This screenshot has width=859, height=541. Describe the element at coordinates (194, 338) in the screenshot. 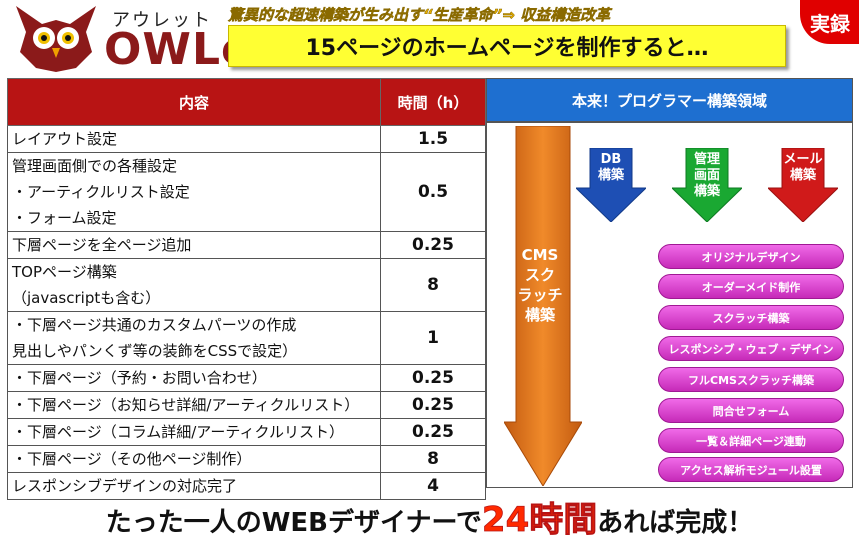

I see `task-cell: ・下層ページ共通のカスタムパーツの作成 見出しやパンくず等の装飾をCSSで設定）` at that location.